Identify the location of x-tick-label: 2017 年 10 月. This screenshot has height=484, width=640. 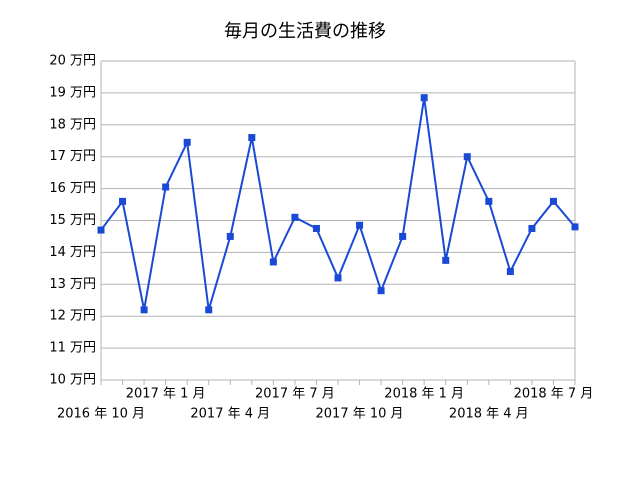
(360, 414).